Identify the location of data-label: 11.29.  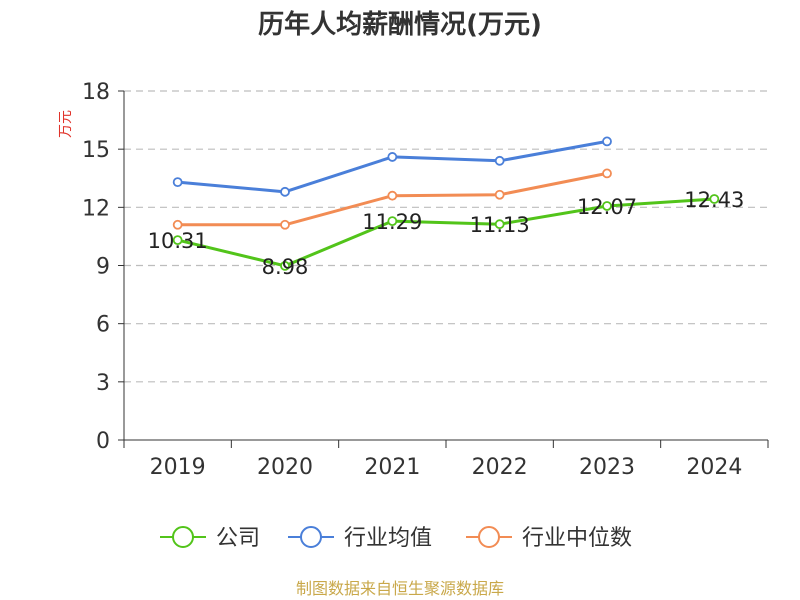
(392, 222).